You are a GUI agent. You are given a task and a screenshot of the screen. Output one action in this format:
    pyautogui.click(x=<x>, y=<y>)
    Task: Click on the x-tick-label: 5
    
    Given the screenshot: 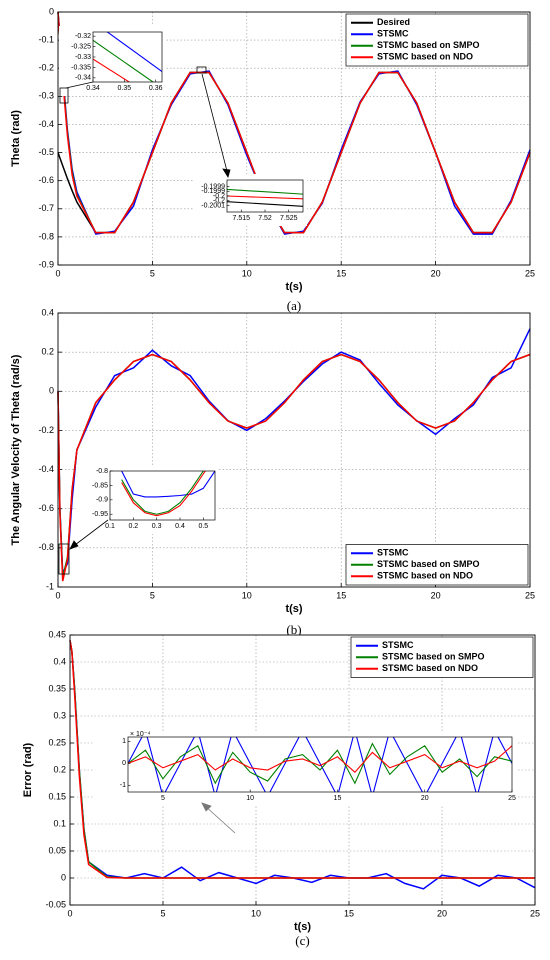 What is the action you would take?
    pyautogui.click(x=152, y=595)
    